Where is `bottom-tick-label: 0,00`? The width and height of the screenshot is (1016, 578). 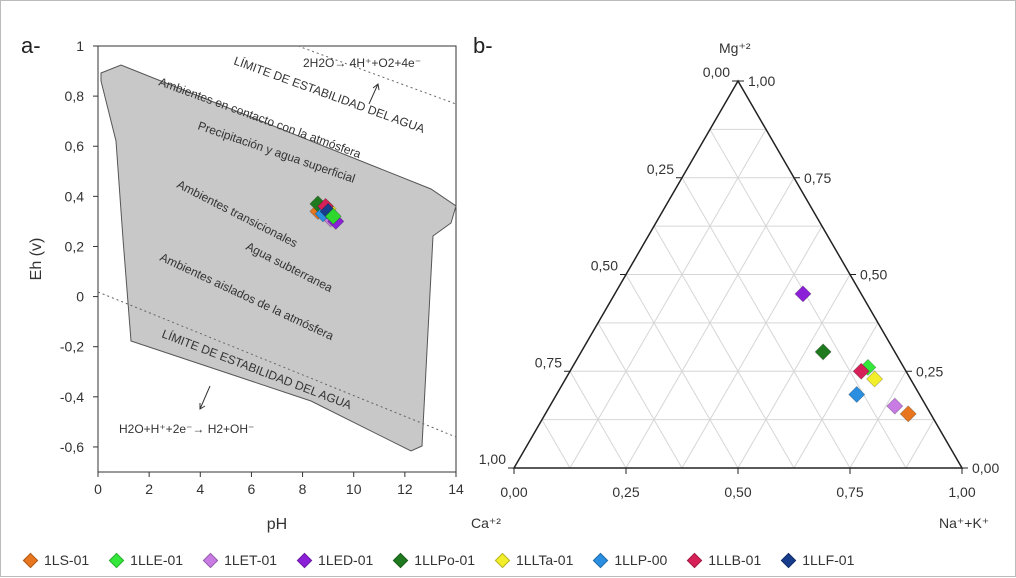 bottom-tick-label: 0,00 is located at coordinates (513, 492).